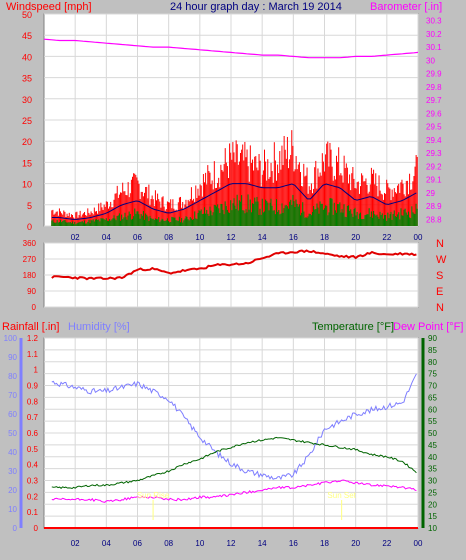  I want to click on barometer-tick-label: 30, so click(430, 60).